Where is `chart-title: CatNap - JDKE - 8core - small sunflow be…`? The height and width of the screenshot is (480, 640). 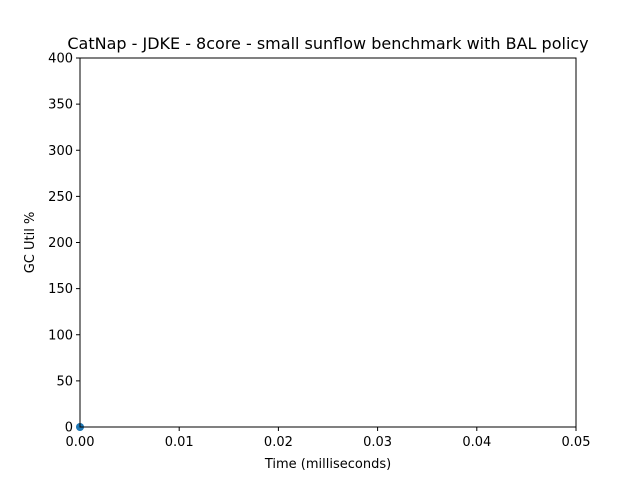 chart-title: CatNap - JDKE - 8core - small sunflow be… is located at coordinates (327, 43).